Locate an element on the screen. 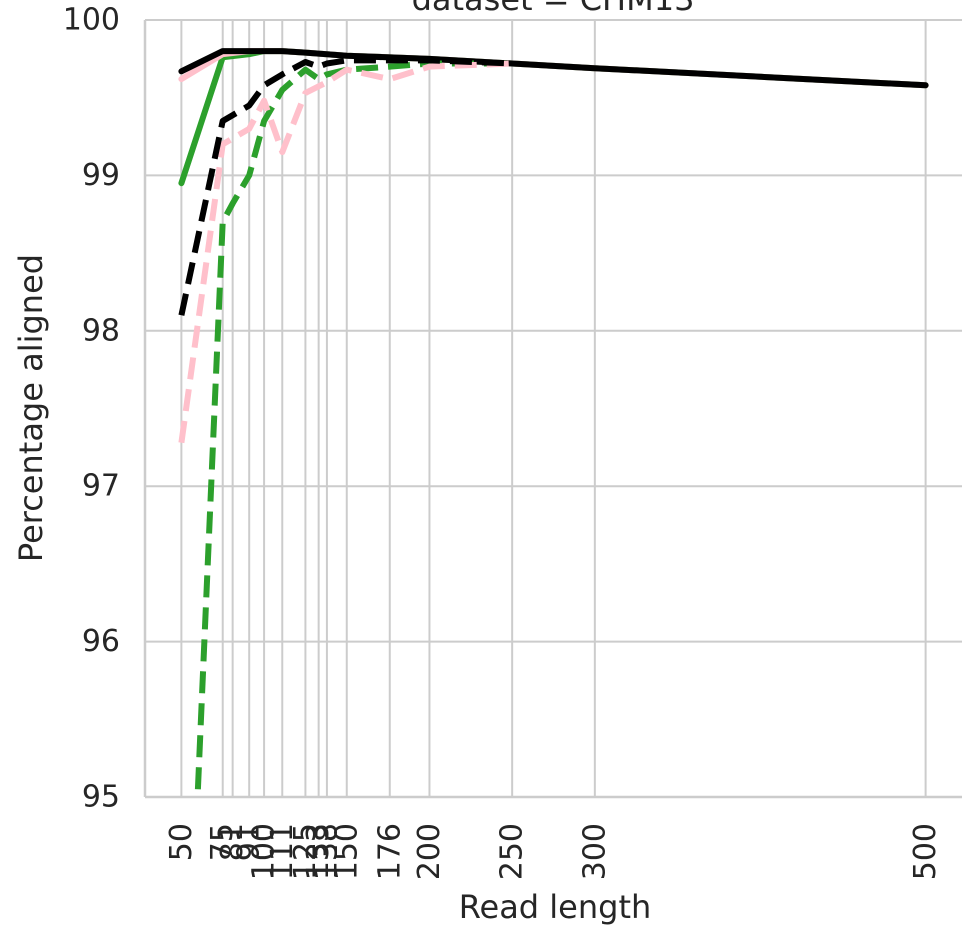 The height and width of the screenshot is (928, 962). y-tick-label: 99 is located at coordinates (101, 175).